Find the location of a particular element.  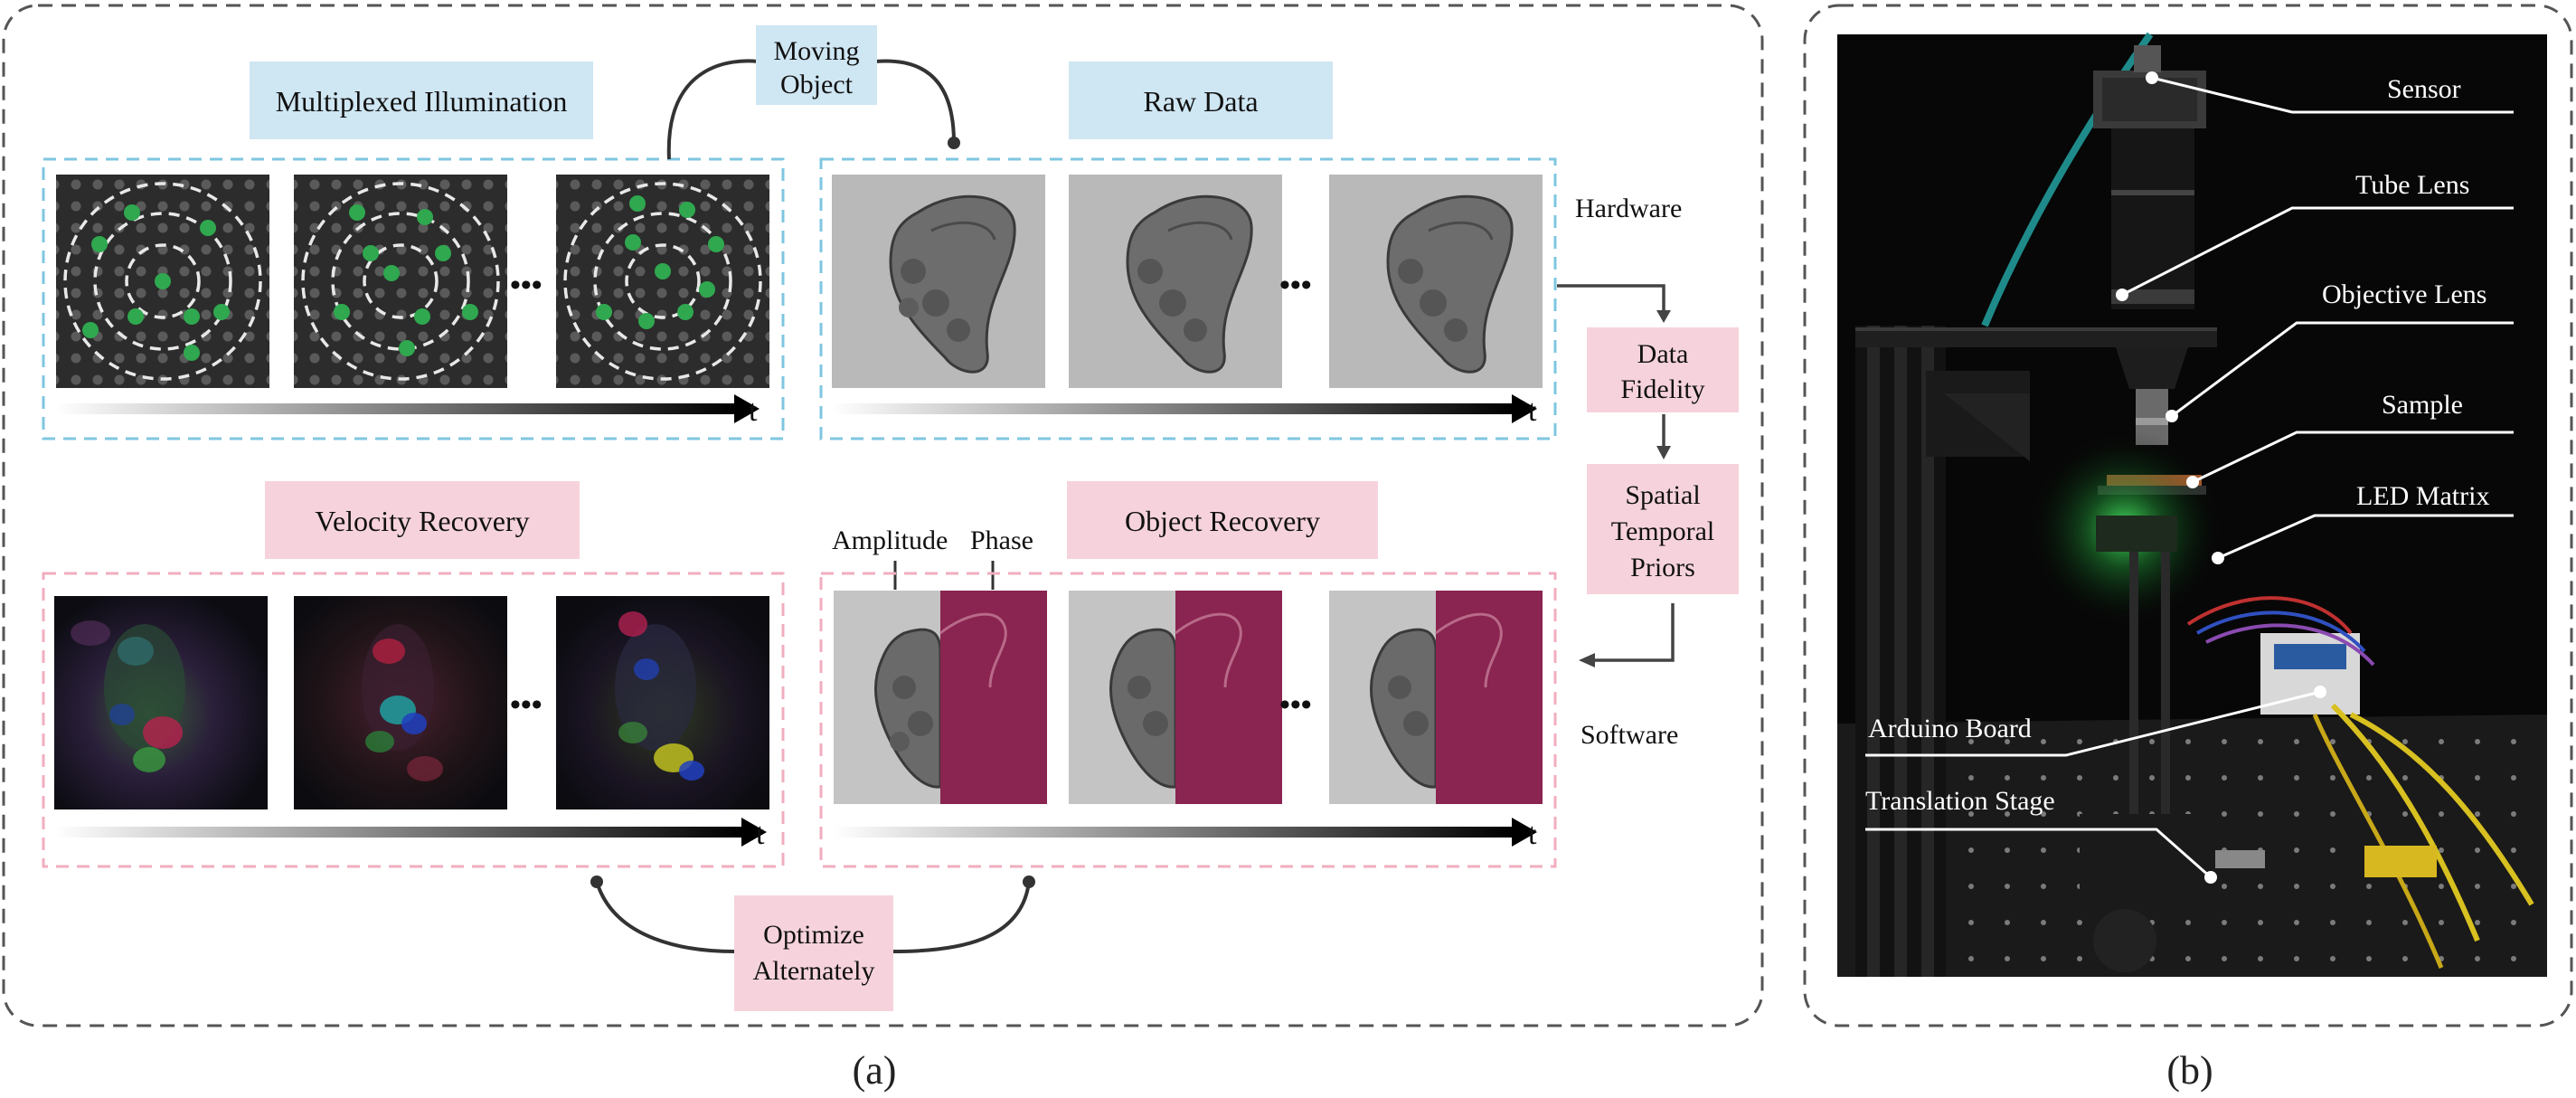

raw-data-group-frame is located at coordinates (1188, 298).